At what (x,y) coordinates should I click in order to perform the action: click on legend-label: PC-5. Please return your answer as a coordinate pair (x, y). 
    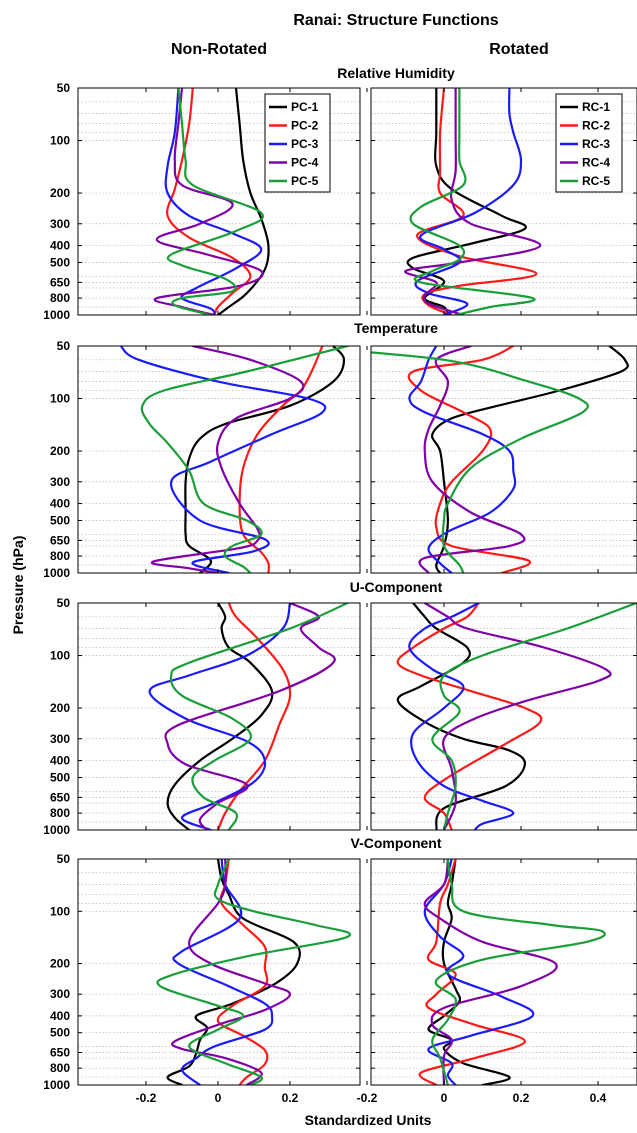
    Looking at the image, I should click on (305, 181).